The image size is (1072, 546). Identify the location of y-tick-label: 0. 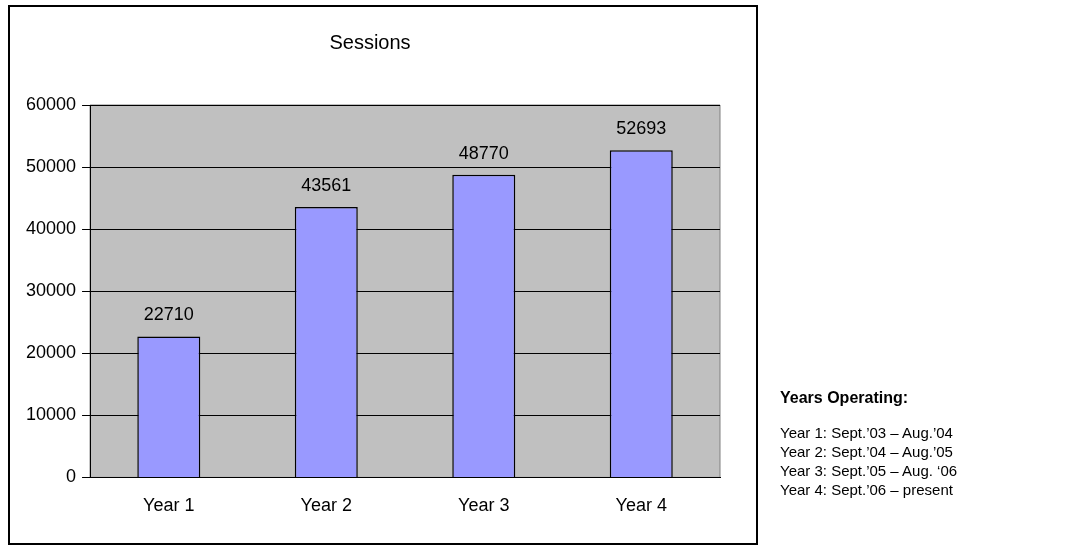
(71, 476).